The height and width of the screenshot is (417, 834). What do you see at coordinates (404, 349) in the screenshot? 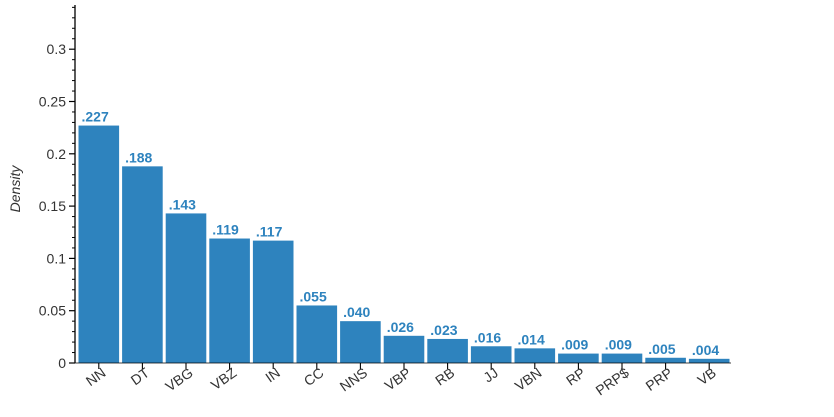
I see `bar-vbp` at bounding box center [404, 349].